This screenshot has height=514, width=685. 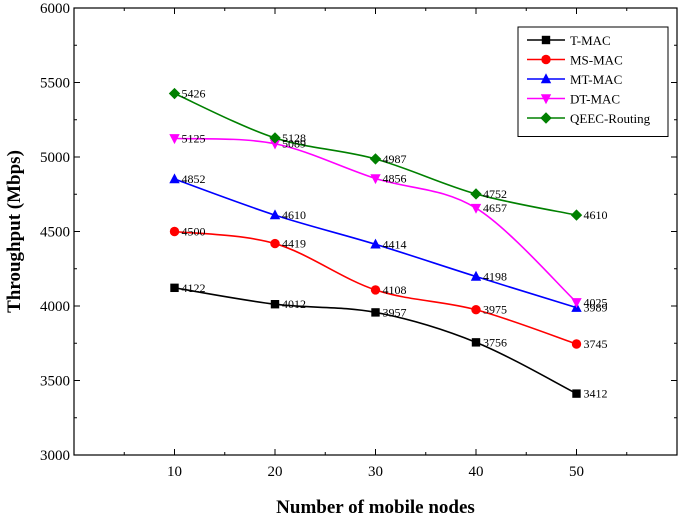 I want to click on legend-marker-mt-mac, so click(x=546, y=78).